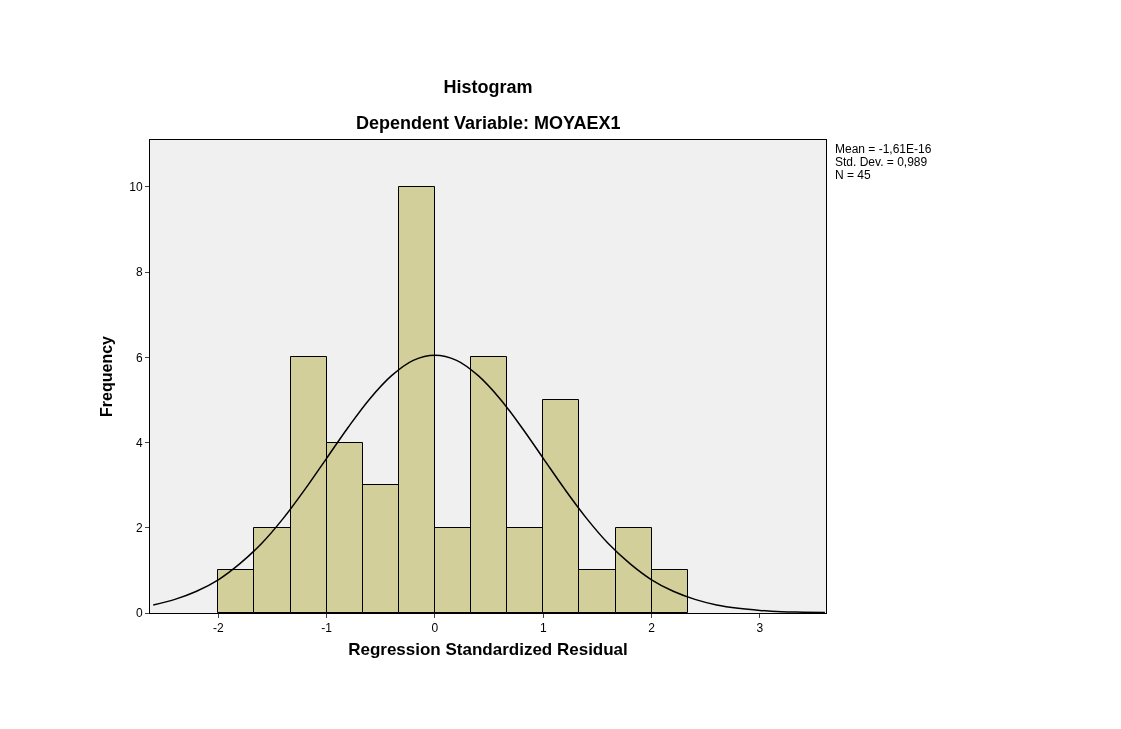 The width and height of the screenshot is (1121, 729). I want to click on text: Std. Dev. = 0,989, so click(881, 162).